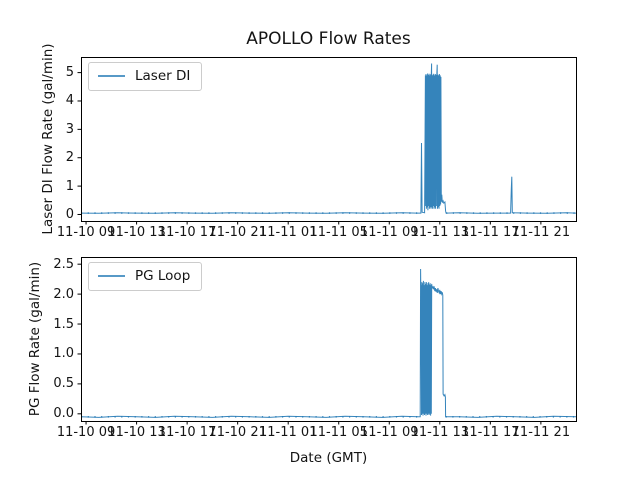 This screenshot has height=480, width=640. I want to click on legend-pg-loop: PG Loop, so click(145, 276).